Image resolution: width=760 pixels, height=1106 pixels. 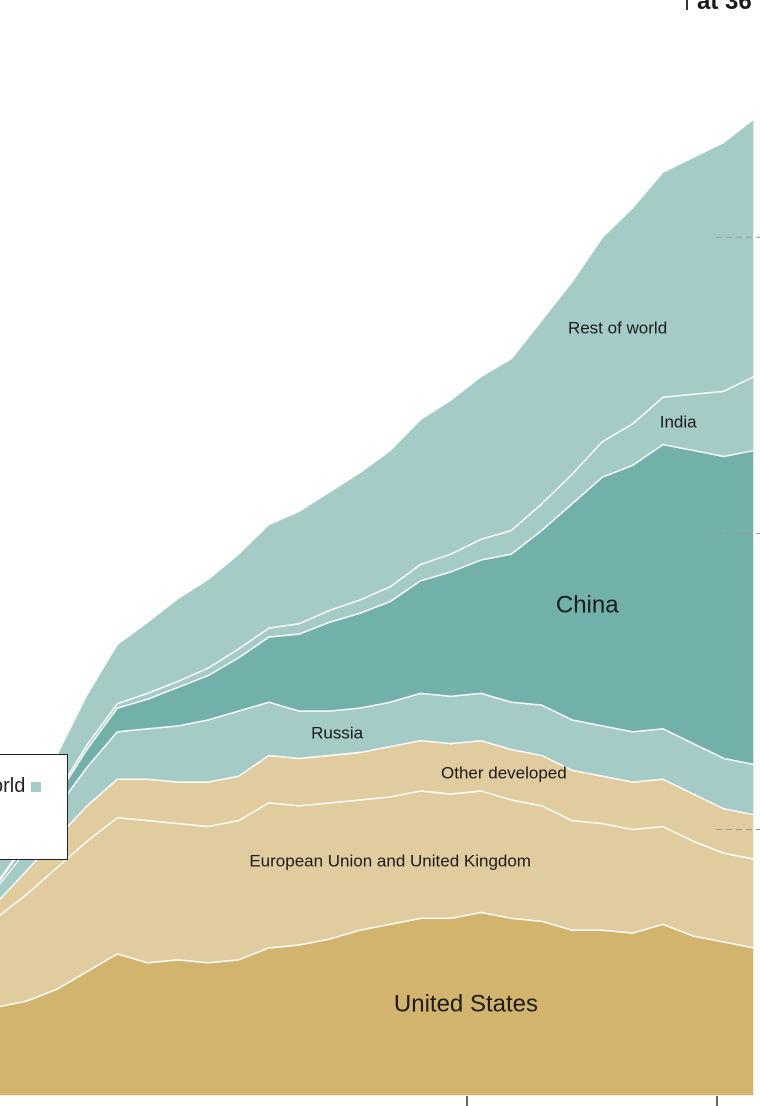 What do you see at coordinates (617, 328) in the screenshot?
I see `label-rest-of-world: Rest of world` at bounding box center [617, 328].